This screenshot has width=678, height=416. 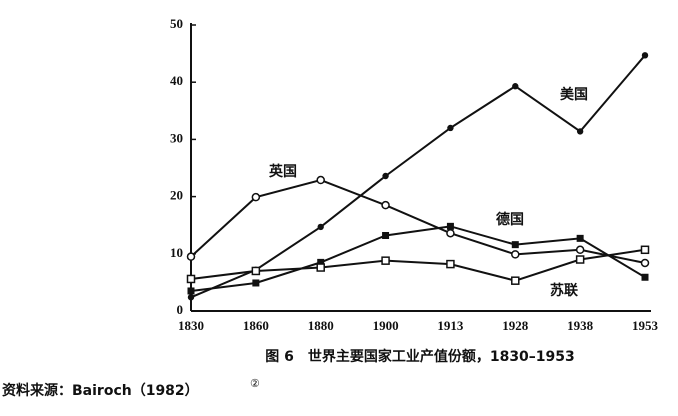 I want to click on x-tick-label: 1913, so click(x=450, y=325).